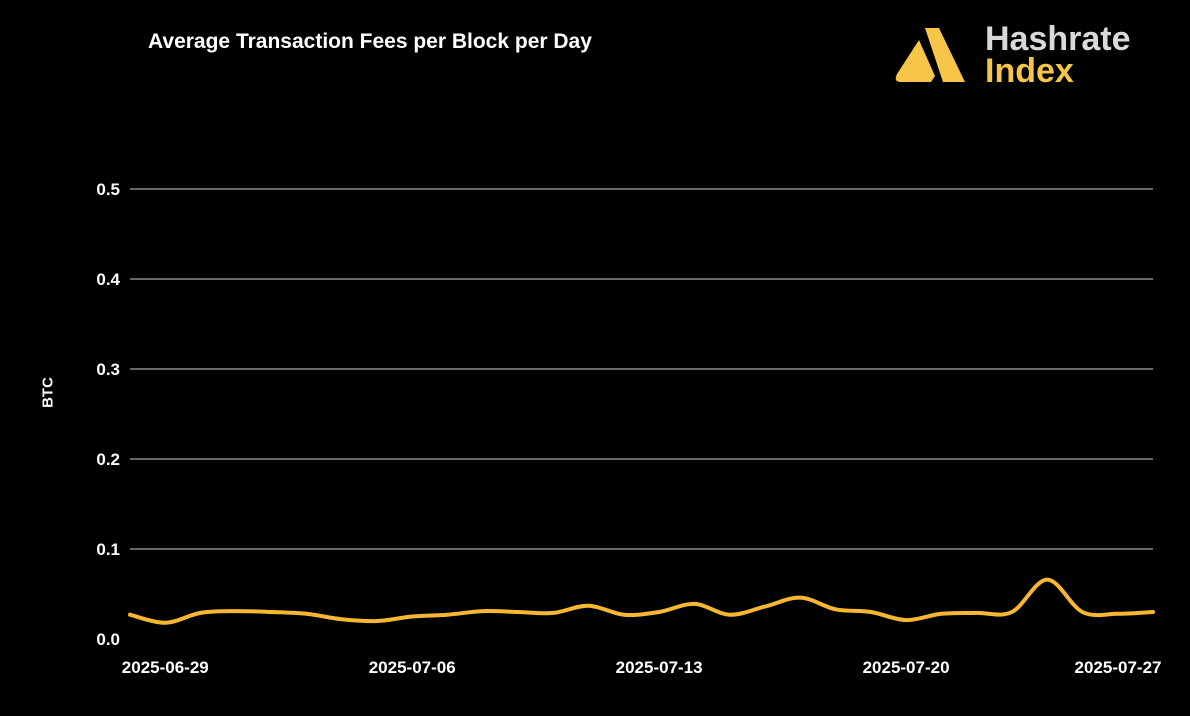 This screenshot has height=716, width=1190. Describe the element at coordinates (108, 549) in the screenshot. I see `y-tick-label: 0.1` at that location.